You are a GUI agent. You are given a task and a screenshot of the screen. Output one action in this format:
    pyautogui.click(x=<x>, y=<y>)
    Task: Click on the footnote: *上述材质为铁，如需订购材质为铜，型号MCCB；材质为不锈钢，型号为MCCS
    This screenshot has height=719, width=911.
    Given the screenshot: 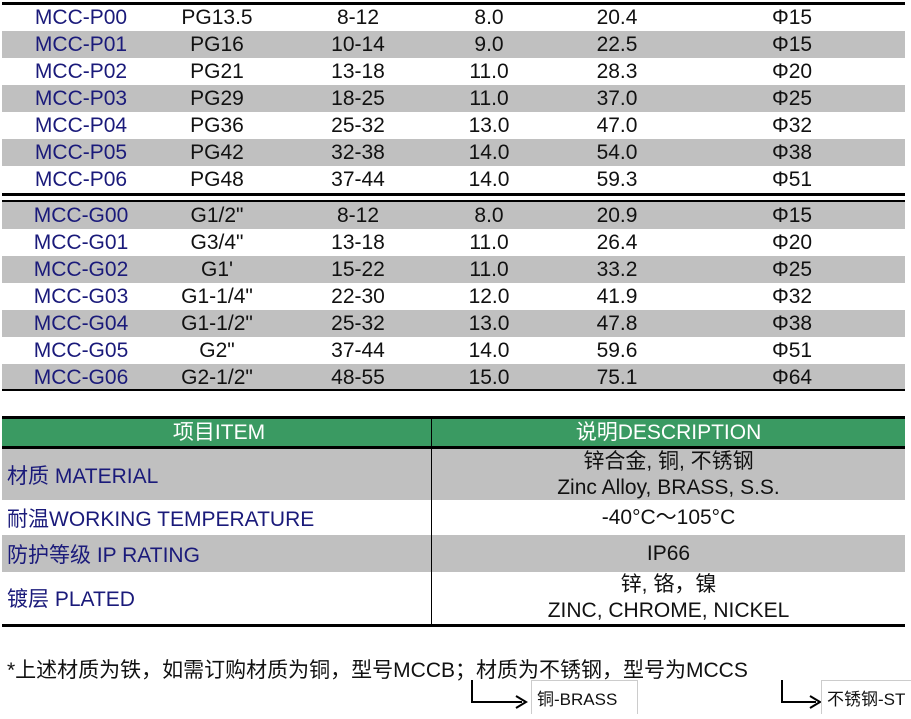 What is the action you would take?
    pyautogui.click(x=377, y=670)
    